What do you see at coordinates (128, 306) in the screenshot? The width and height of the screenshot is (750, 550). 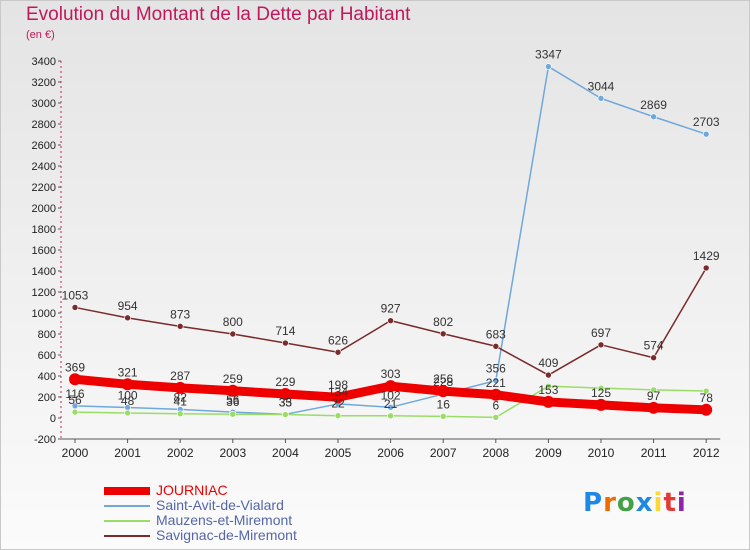 I see `data-label: 954` at bounding box center [128, 306].